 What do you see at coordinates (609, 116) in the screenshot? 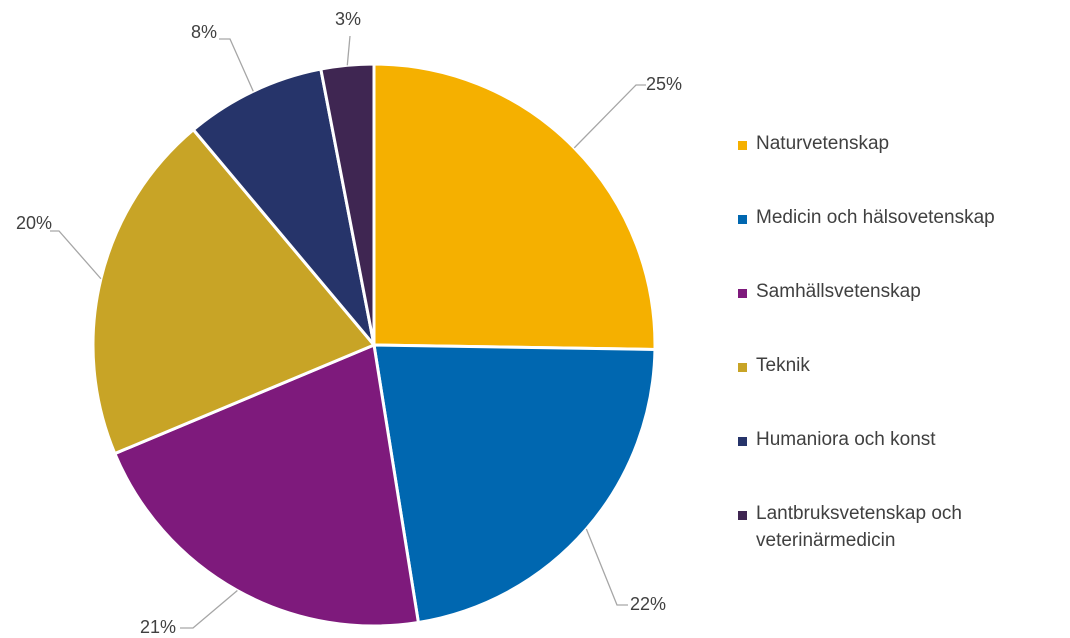
I see `leader-line-naturvetenskap` at bounding box center [609, 116].